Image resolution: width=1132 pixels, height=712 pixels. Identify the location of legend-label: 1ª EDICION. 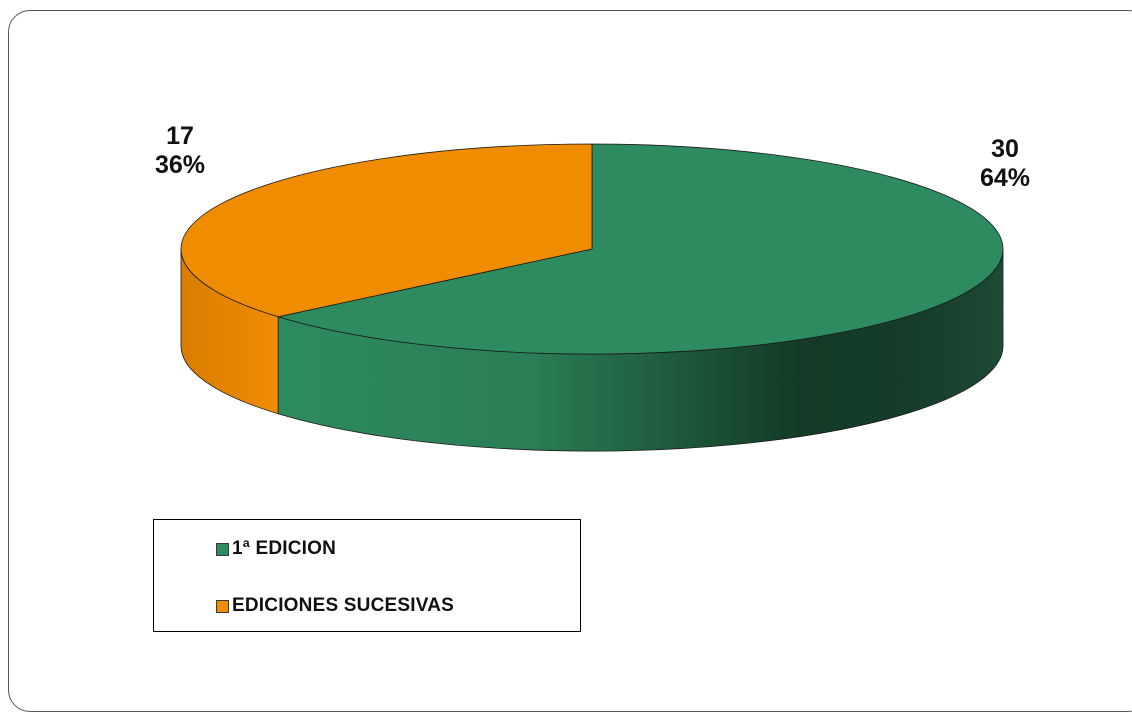
(284, 548).